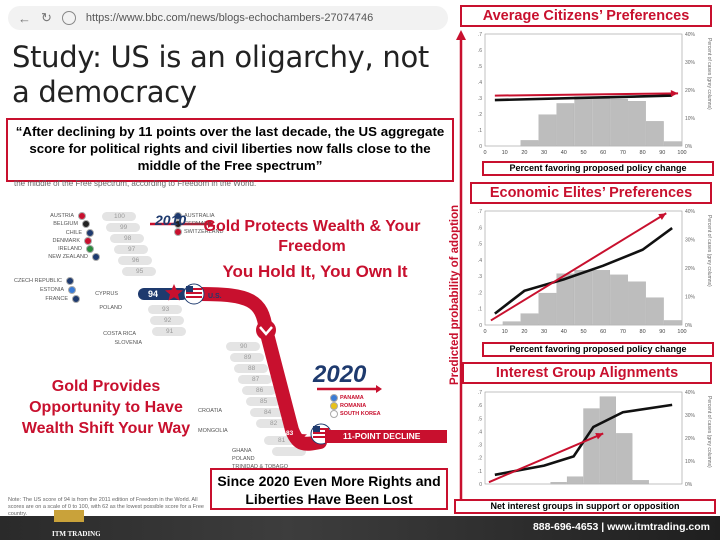  I want to click on back-icon: ←, so click(24, 18).